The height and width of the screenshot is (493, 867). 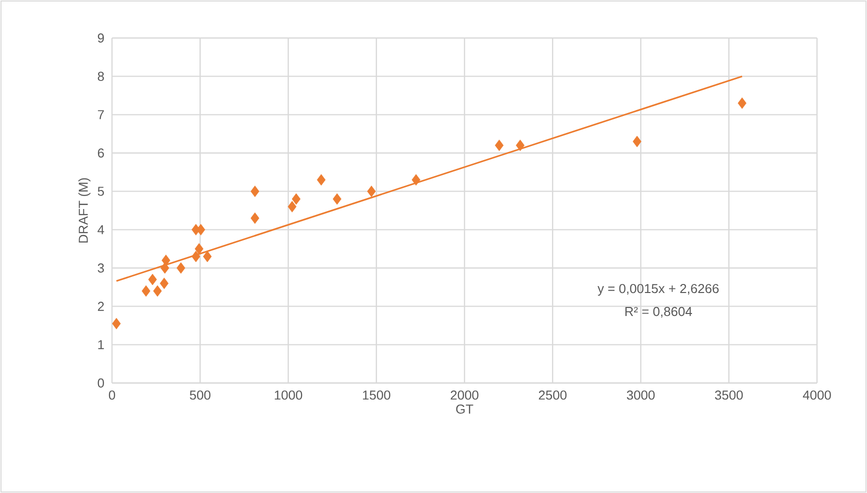 What do you see at coordinates (464, 395) in the screenshot?
I see `x-tick-label: 2000` at bounding box center [464, 395].